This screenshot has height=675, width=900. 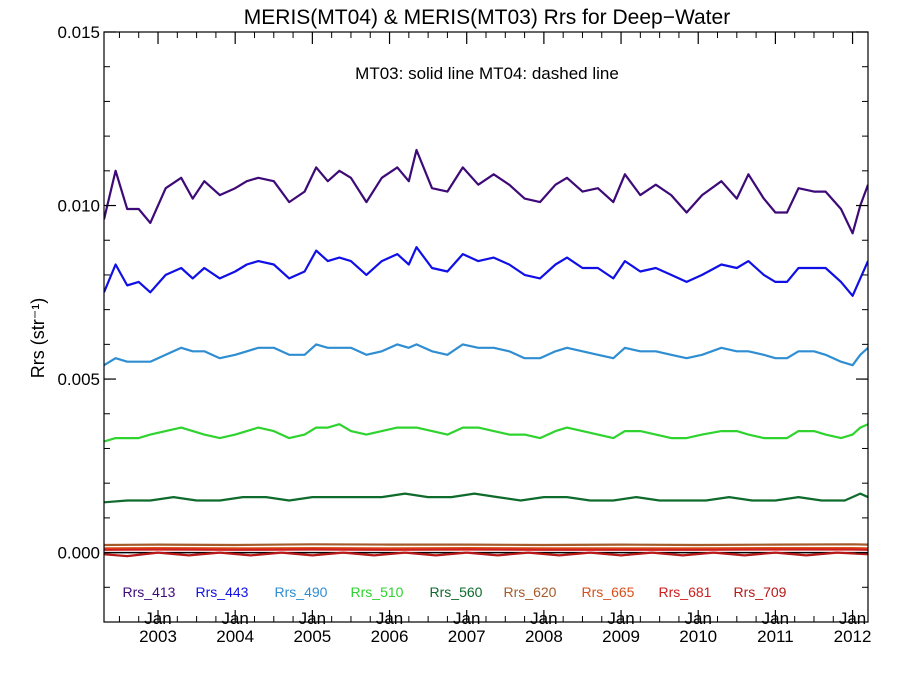 I want to click on y-tick-label: 0.005, so click(x=78, y=379).